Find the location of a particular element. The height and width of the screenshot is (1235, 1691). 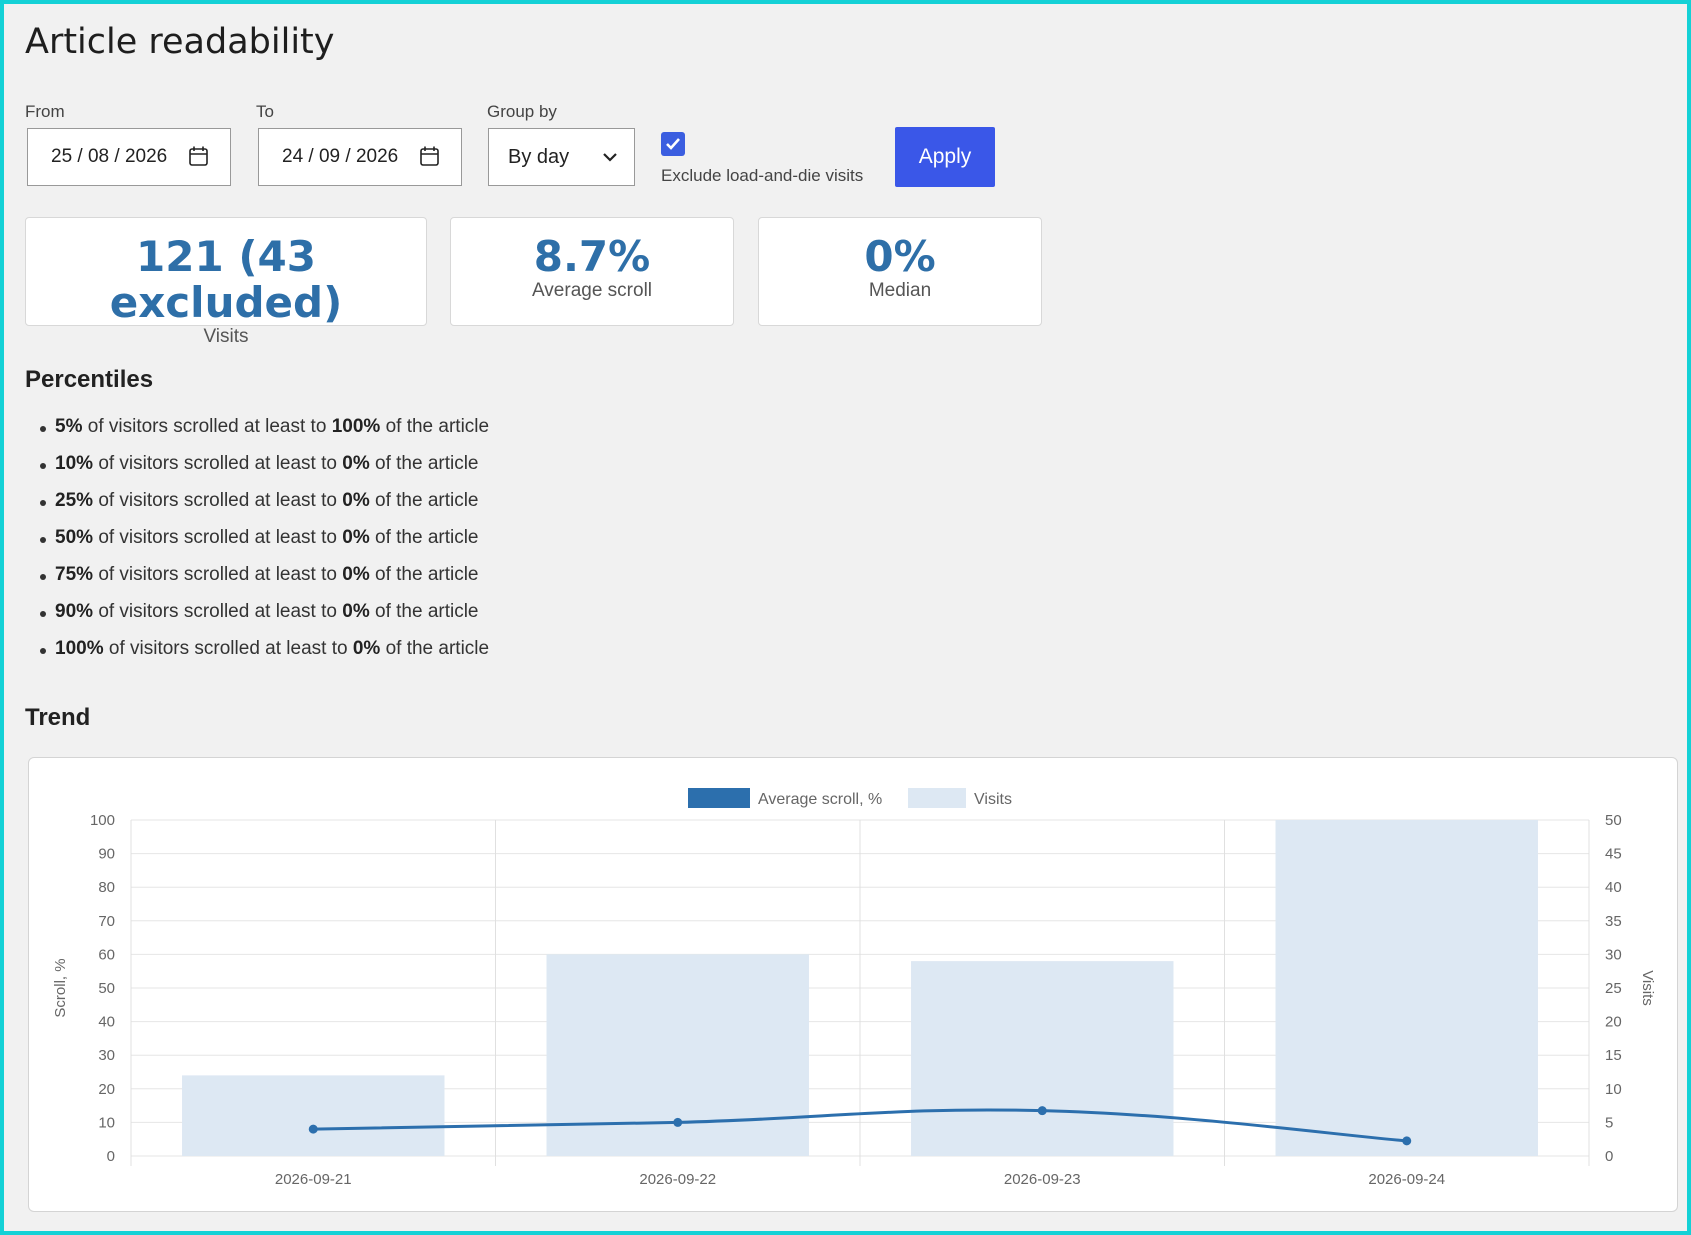

visits-value: 121 (43 excluded) is located at coordinates (226, 279).